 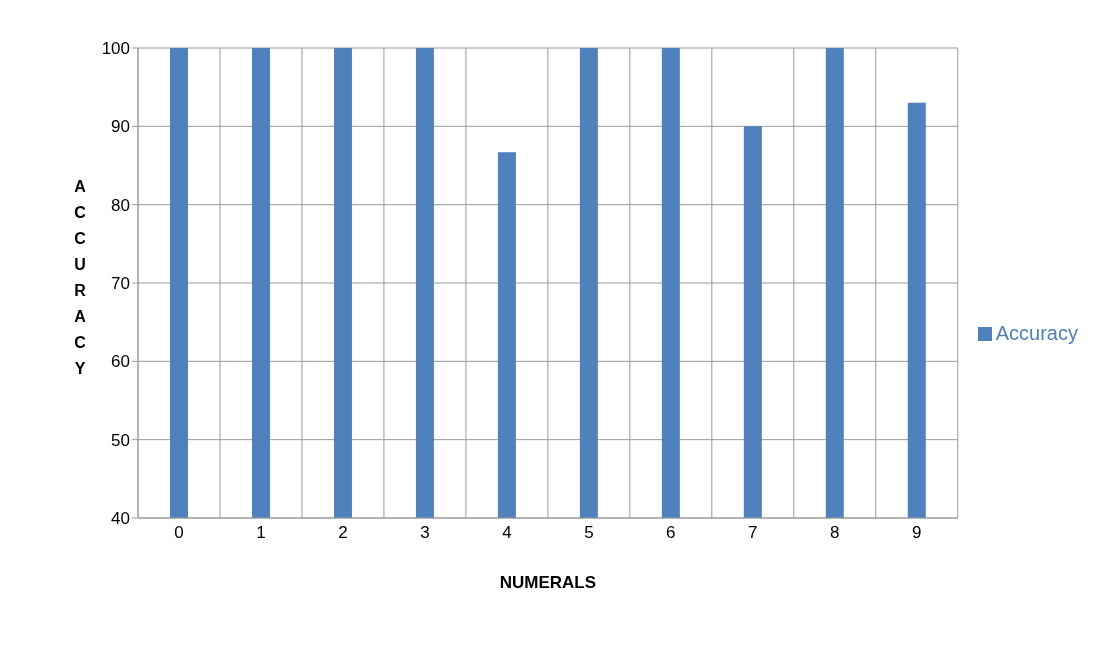 What do you see at coordinates (115, 49) in the screenshot?
I see `y-tick-label: 100` at bounding box center [115, 49].